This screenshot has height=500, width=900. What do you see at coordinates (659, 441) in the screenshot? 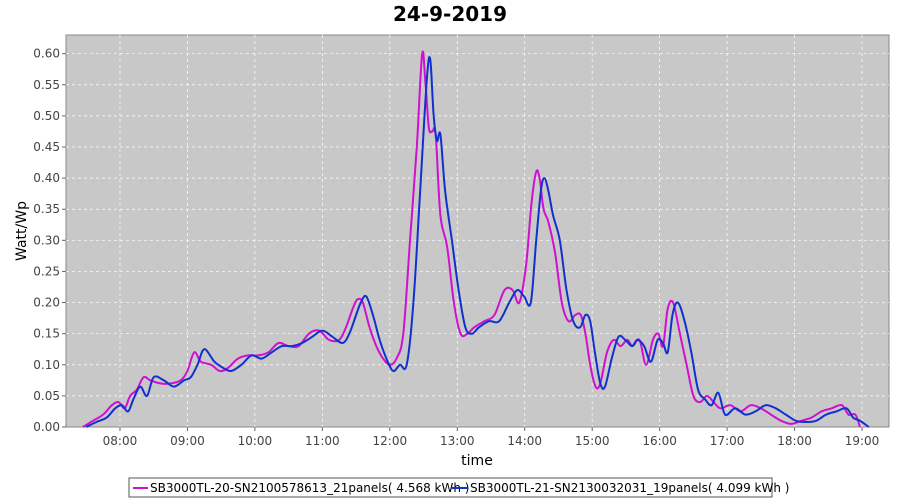
I see `x-tick-label: 16:00` at bounding box center [659, 441].